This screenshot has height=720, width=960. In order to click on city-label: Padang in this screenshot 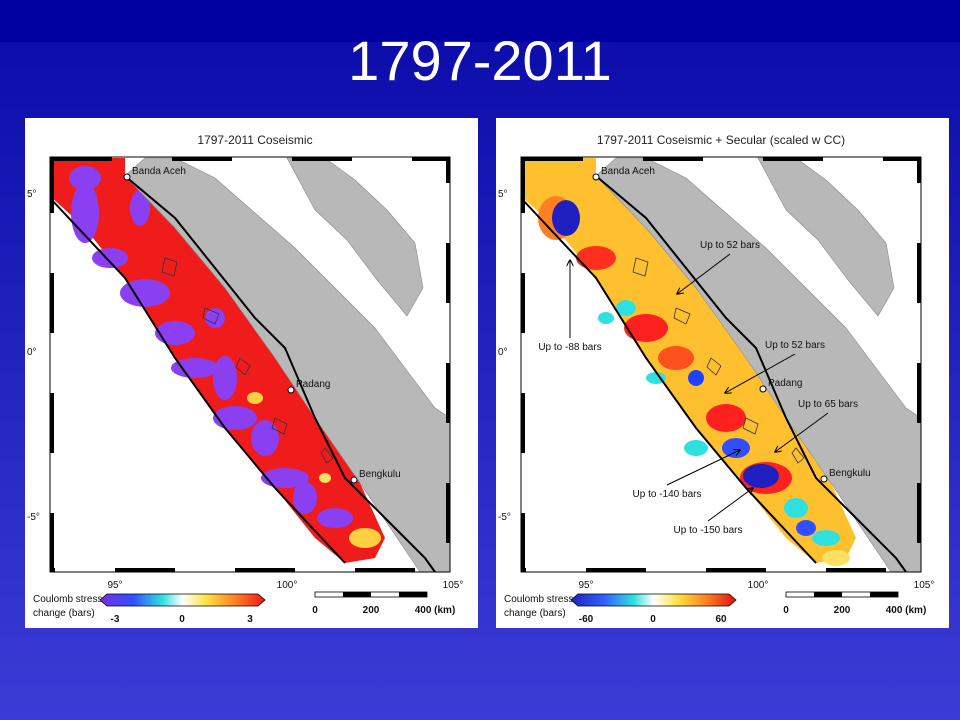, I will do `click(313, 384)`.